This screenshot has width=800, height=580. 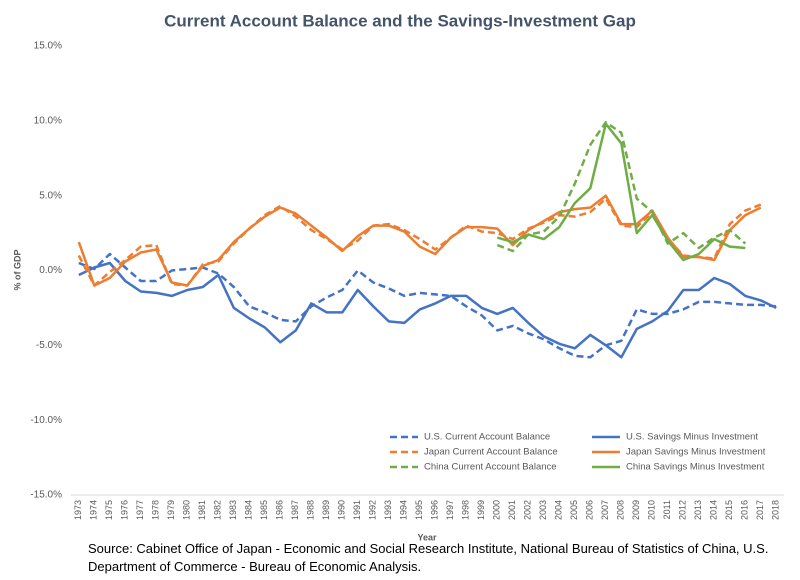 What do you see at coordinates (295, 510) in the screenshot?
I see `x-tick-label: 1987` at bounding box center [295, 510].